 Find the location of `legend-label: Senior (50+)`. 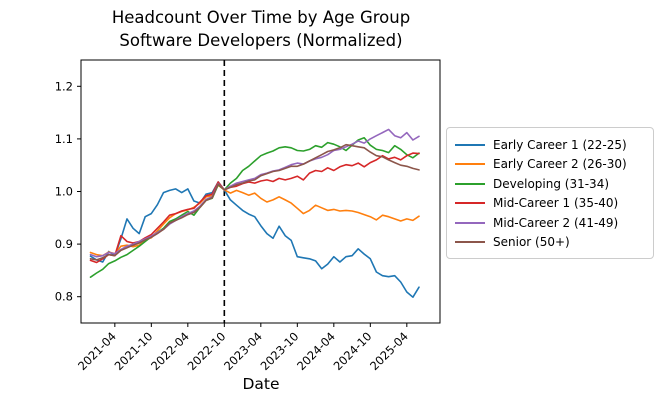

legend-label: Senior (50+) is located at coordinates (531, 242).